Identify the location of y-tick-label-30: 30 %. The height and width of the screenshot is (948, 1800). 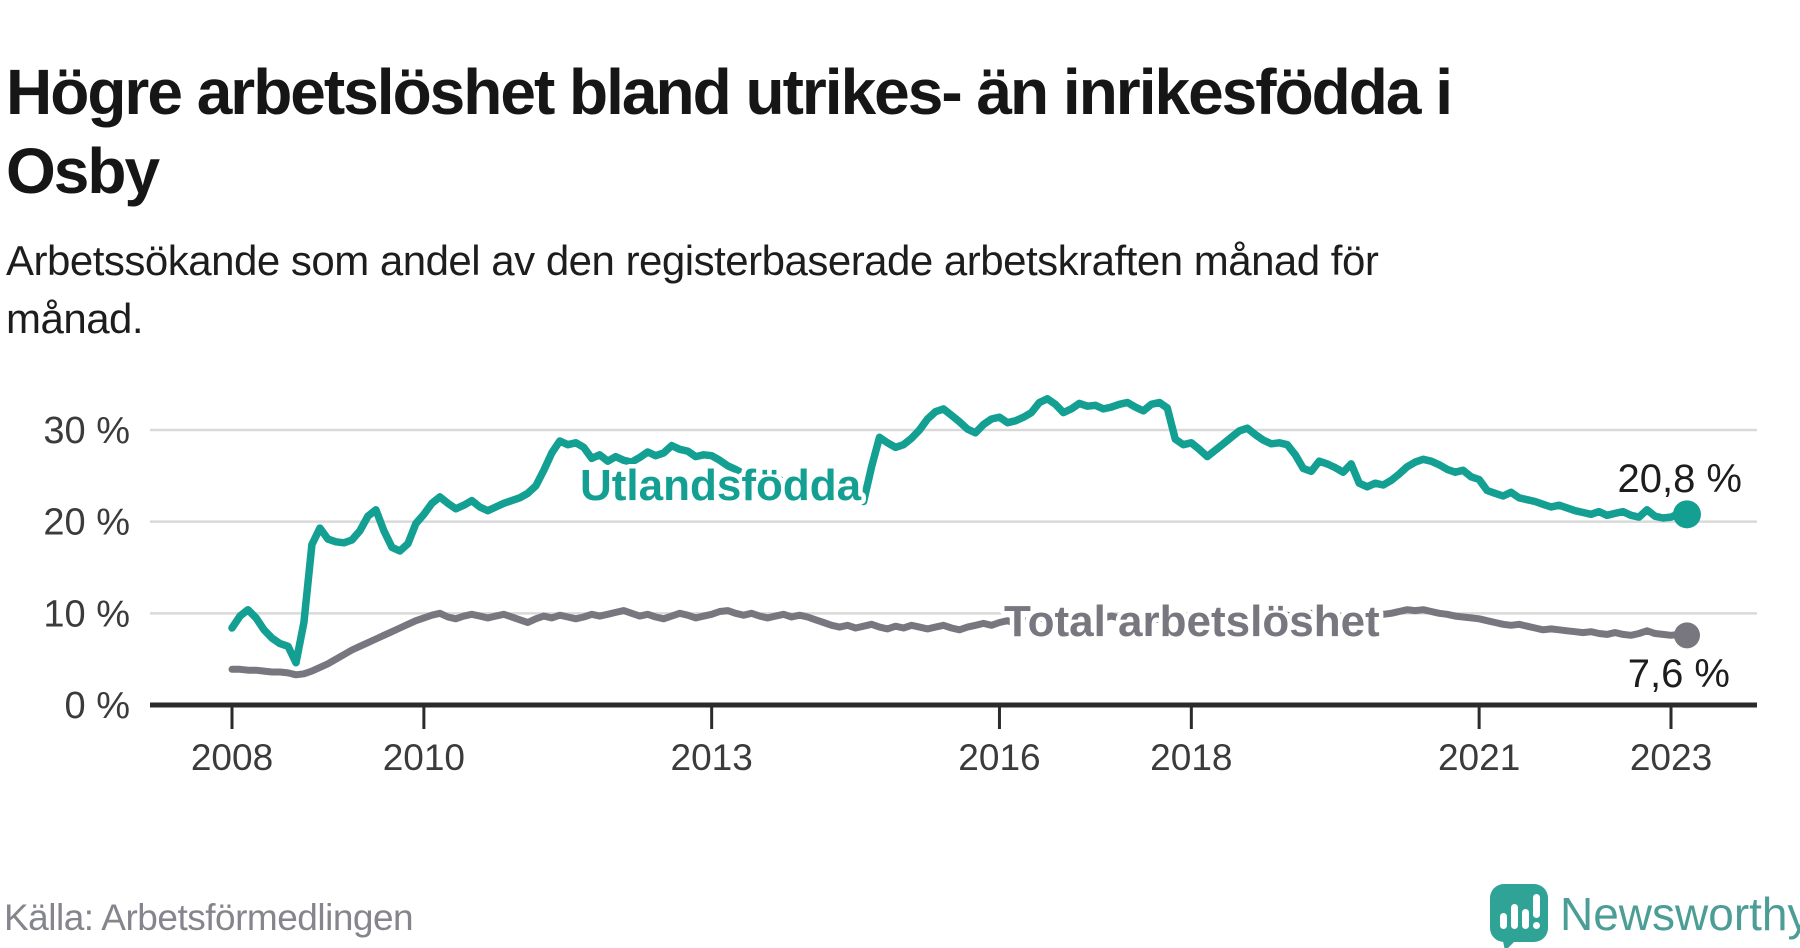
(86, 431).